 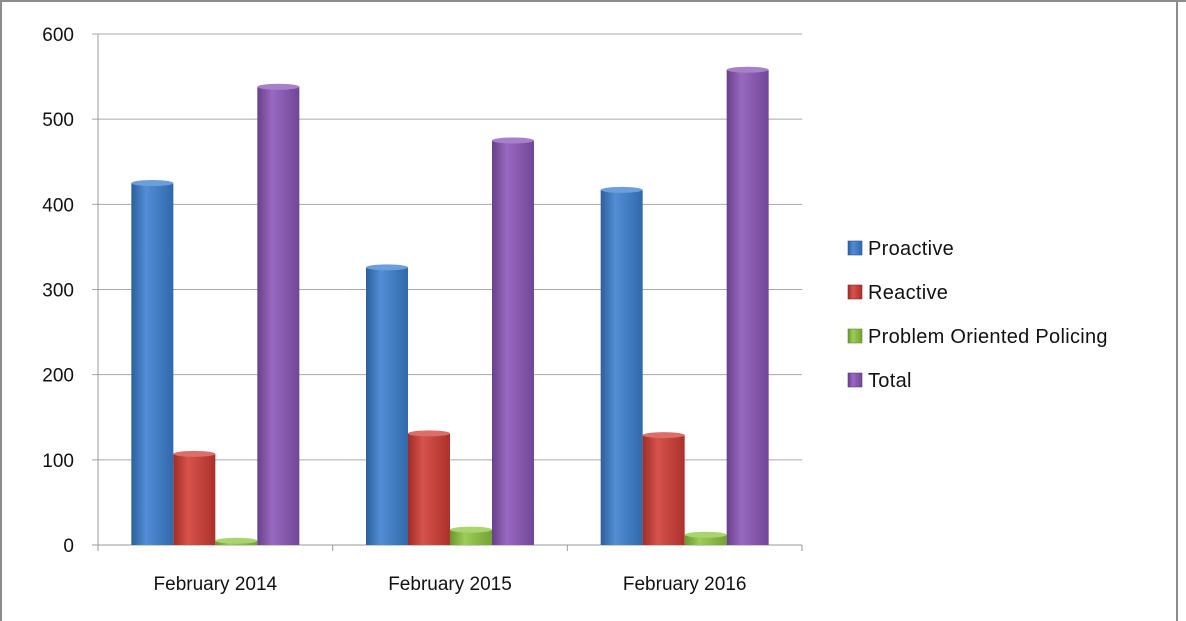 I want to click on y-tick-label-300: 300, so click(x=58, y=291).